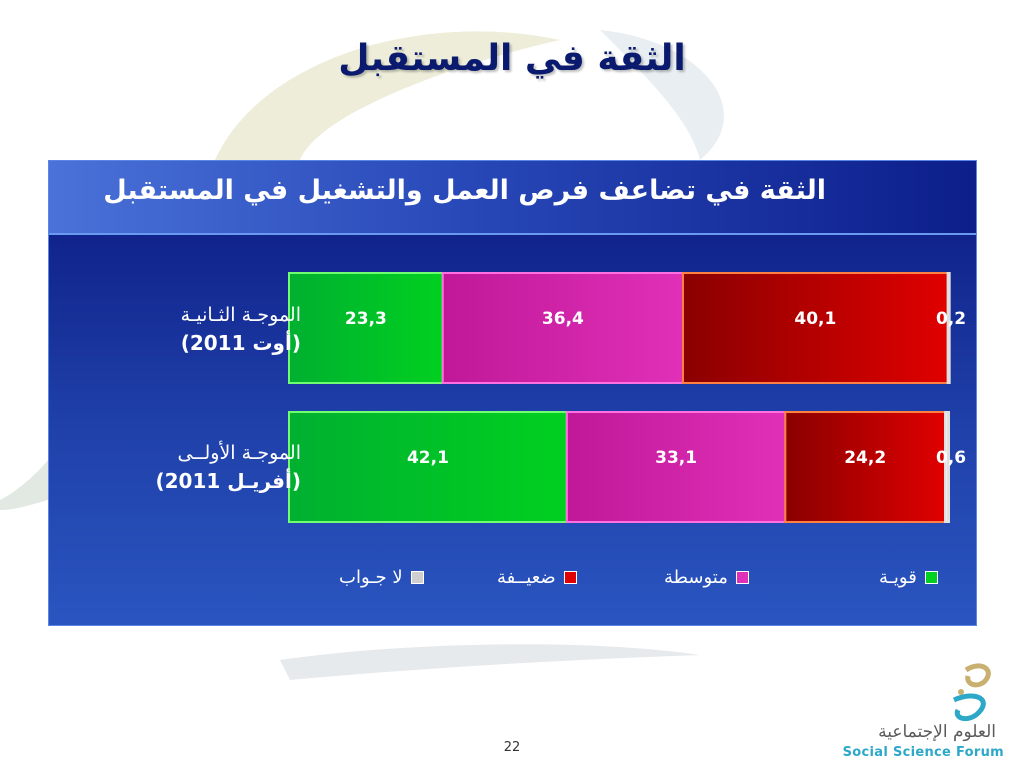 The image size is (1024, 768). What do you see at coordinates (931, 577) in the screenshot?
I see `legend-swatch-strong` at bounding box center [931, 577].